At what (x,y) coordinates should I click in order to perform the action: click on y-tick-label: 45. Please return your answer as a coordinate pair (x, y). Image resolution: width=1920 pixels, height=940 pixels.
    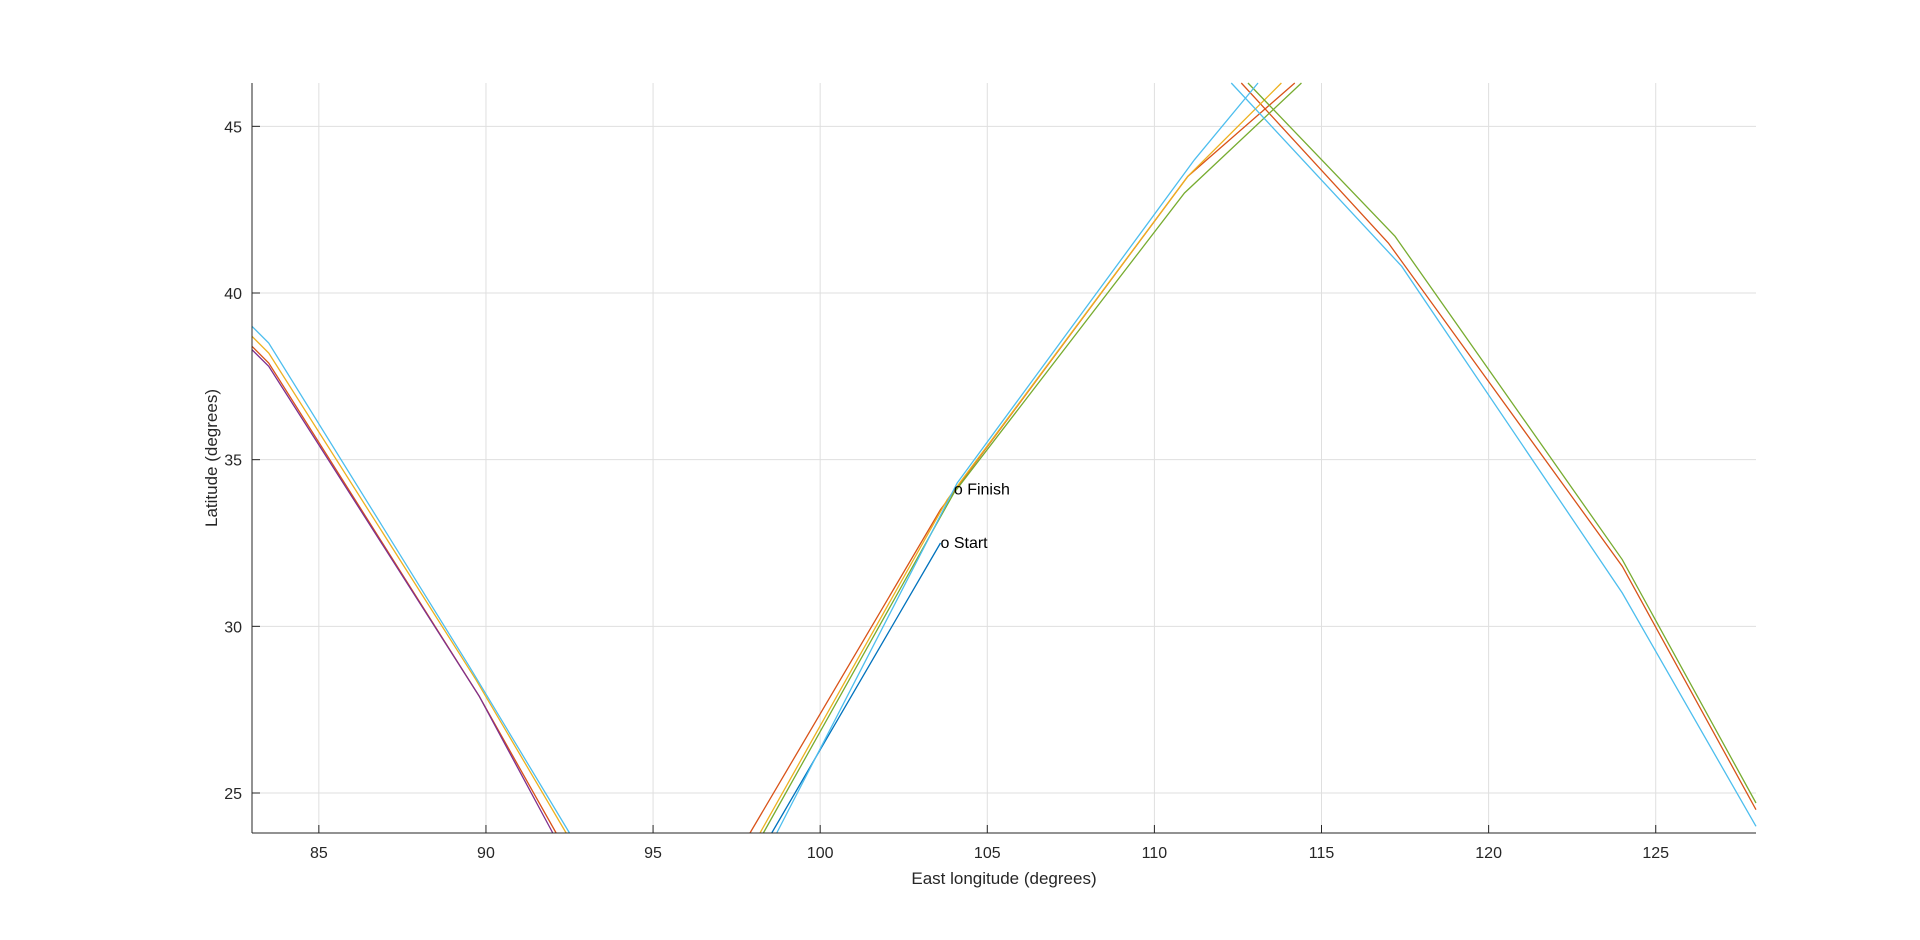
    Looking at the image, I should click on (233, 127).